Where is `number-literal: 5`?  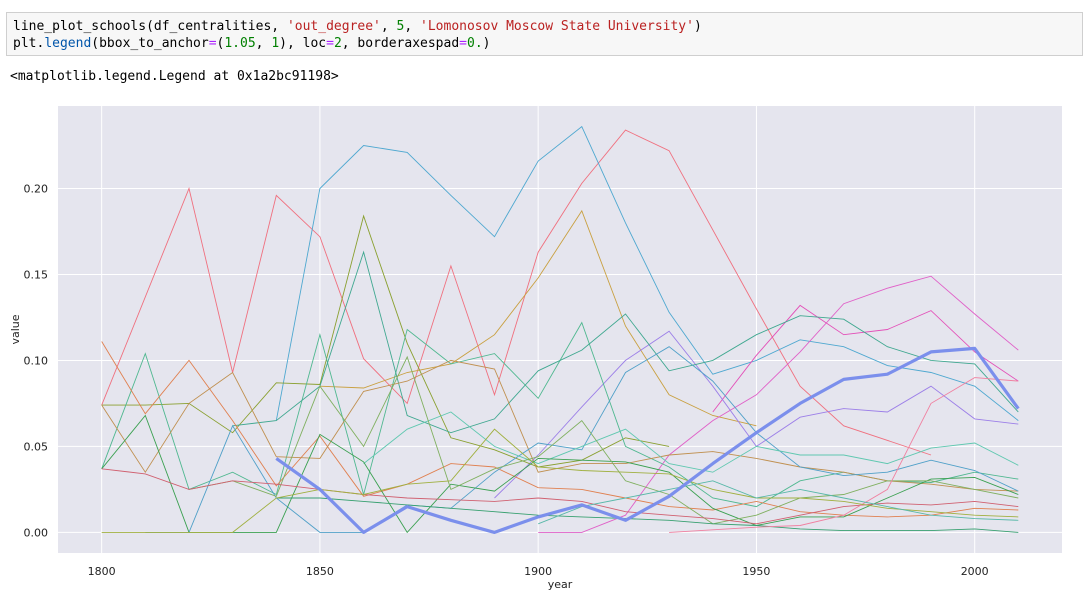
number-literal: 5 is located at coordinates (400, 26).